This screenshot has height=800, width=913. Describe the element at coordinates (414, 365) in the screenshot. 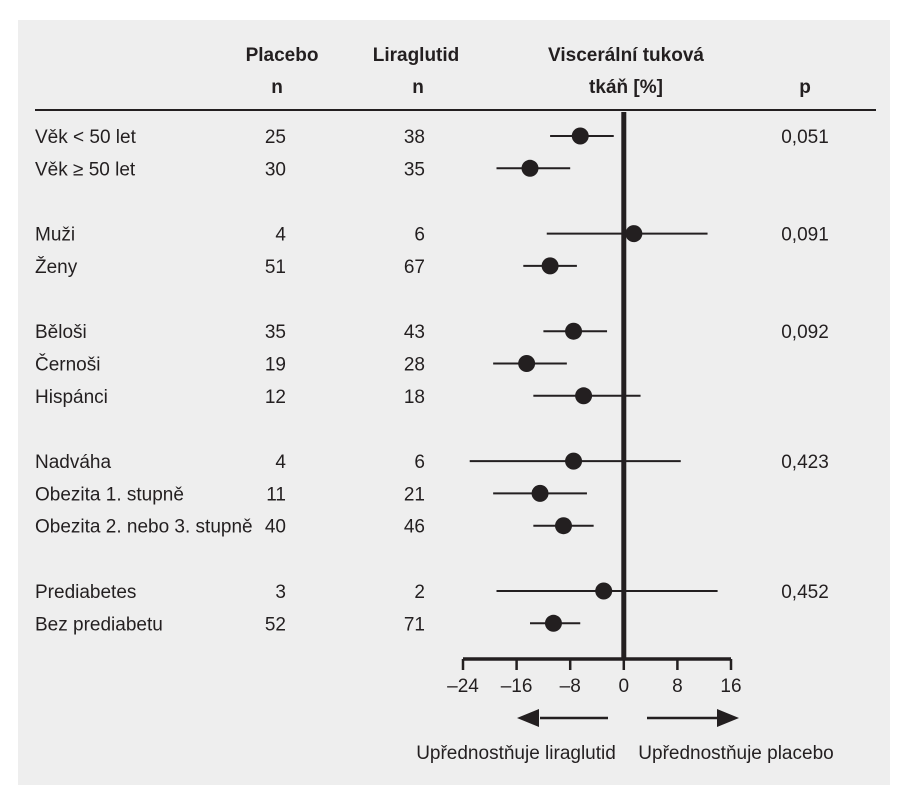

I see `liraglutide-n-value: 28` at that location.